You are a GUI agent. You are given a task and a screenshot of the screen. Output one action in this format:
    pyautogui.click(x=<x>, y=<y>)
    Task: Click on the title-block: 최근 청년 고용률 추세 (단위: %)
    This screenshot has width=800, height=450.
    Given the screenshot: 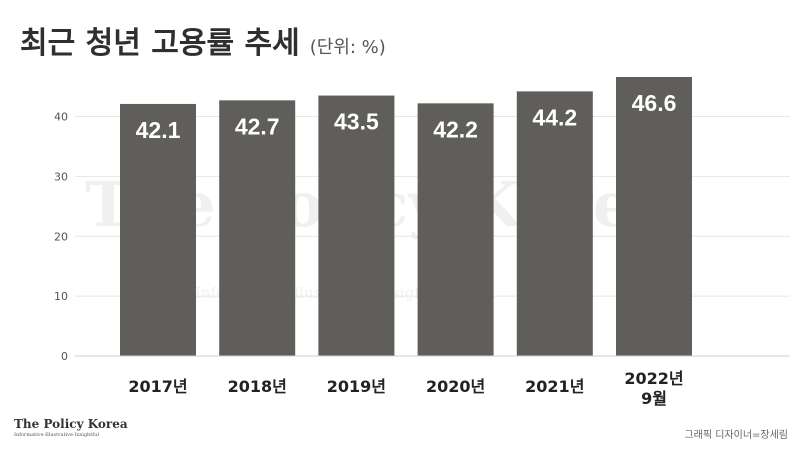 What is the action you would take?
    pyautogui.click(x=203, y=40)
    